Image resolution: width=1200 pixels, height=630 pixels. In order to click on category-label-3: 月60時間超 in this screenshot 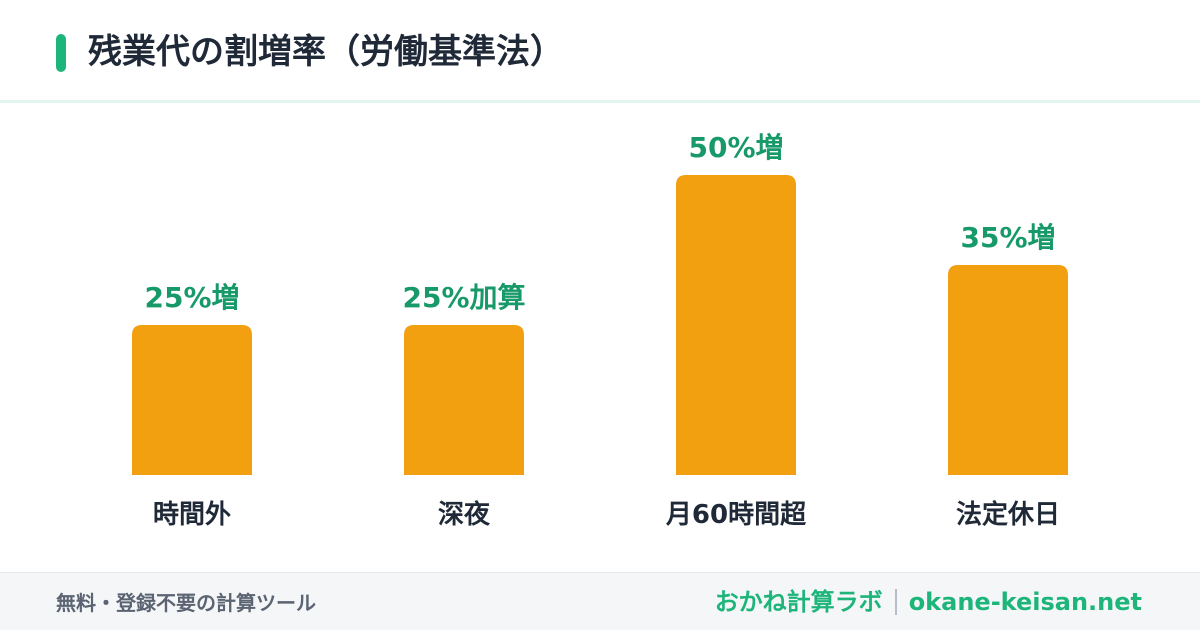, I will do `click(736, 515)`.